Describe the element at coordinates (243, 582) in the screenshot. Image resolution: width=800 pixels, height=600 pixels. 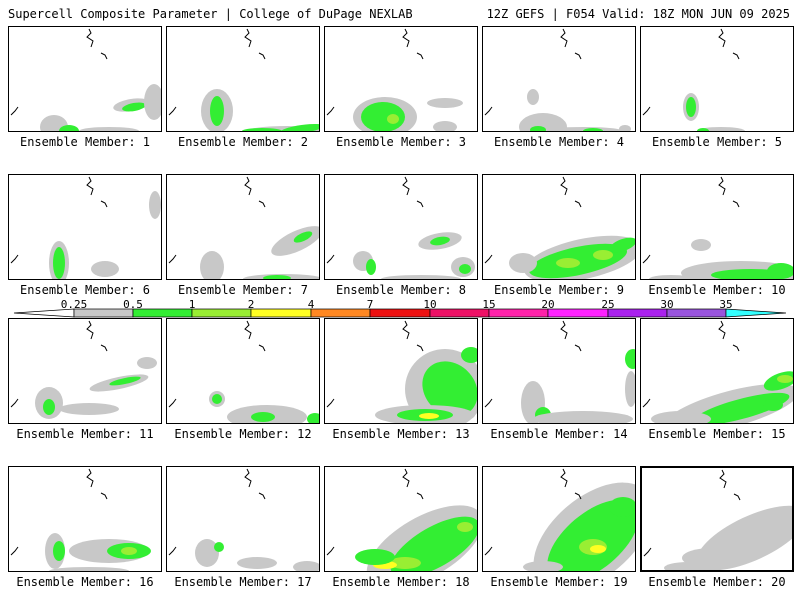
I see `member-label: Ensemble Member: 17` at that location.